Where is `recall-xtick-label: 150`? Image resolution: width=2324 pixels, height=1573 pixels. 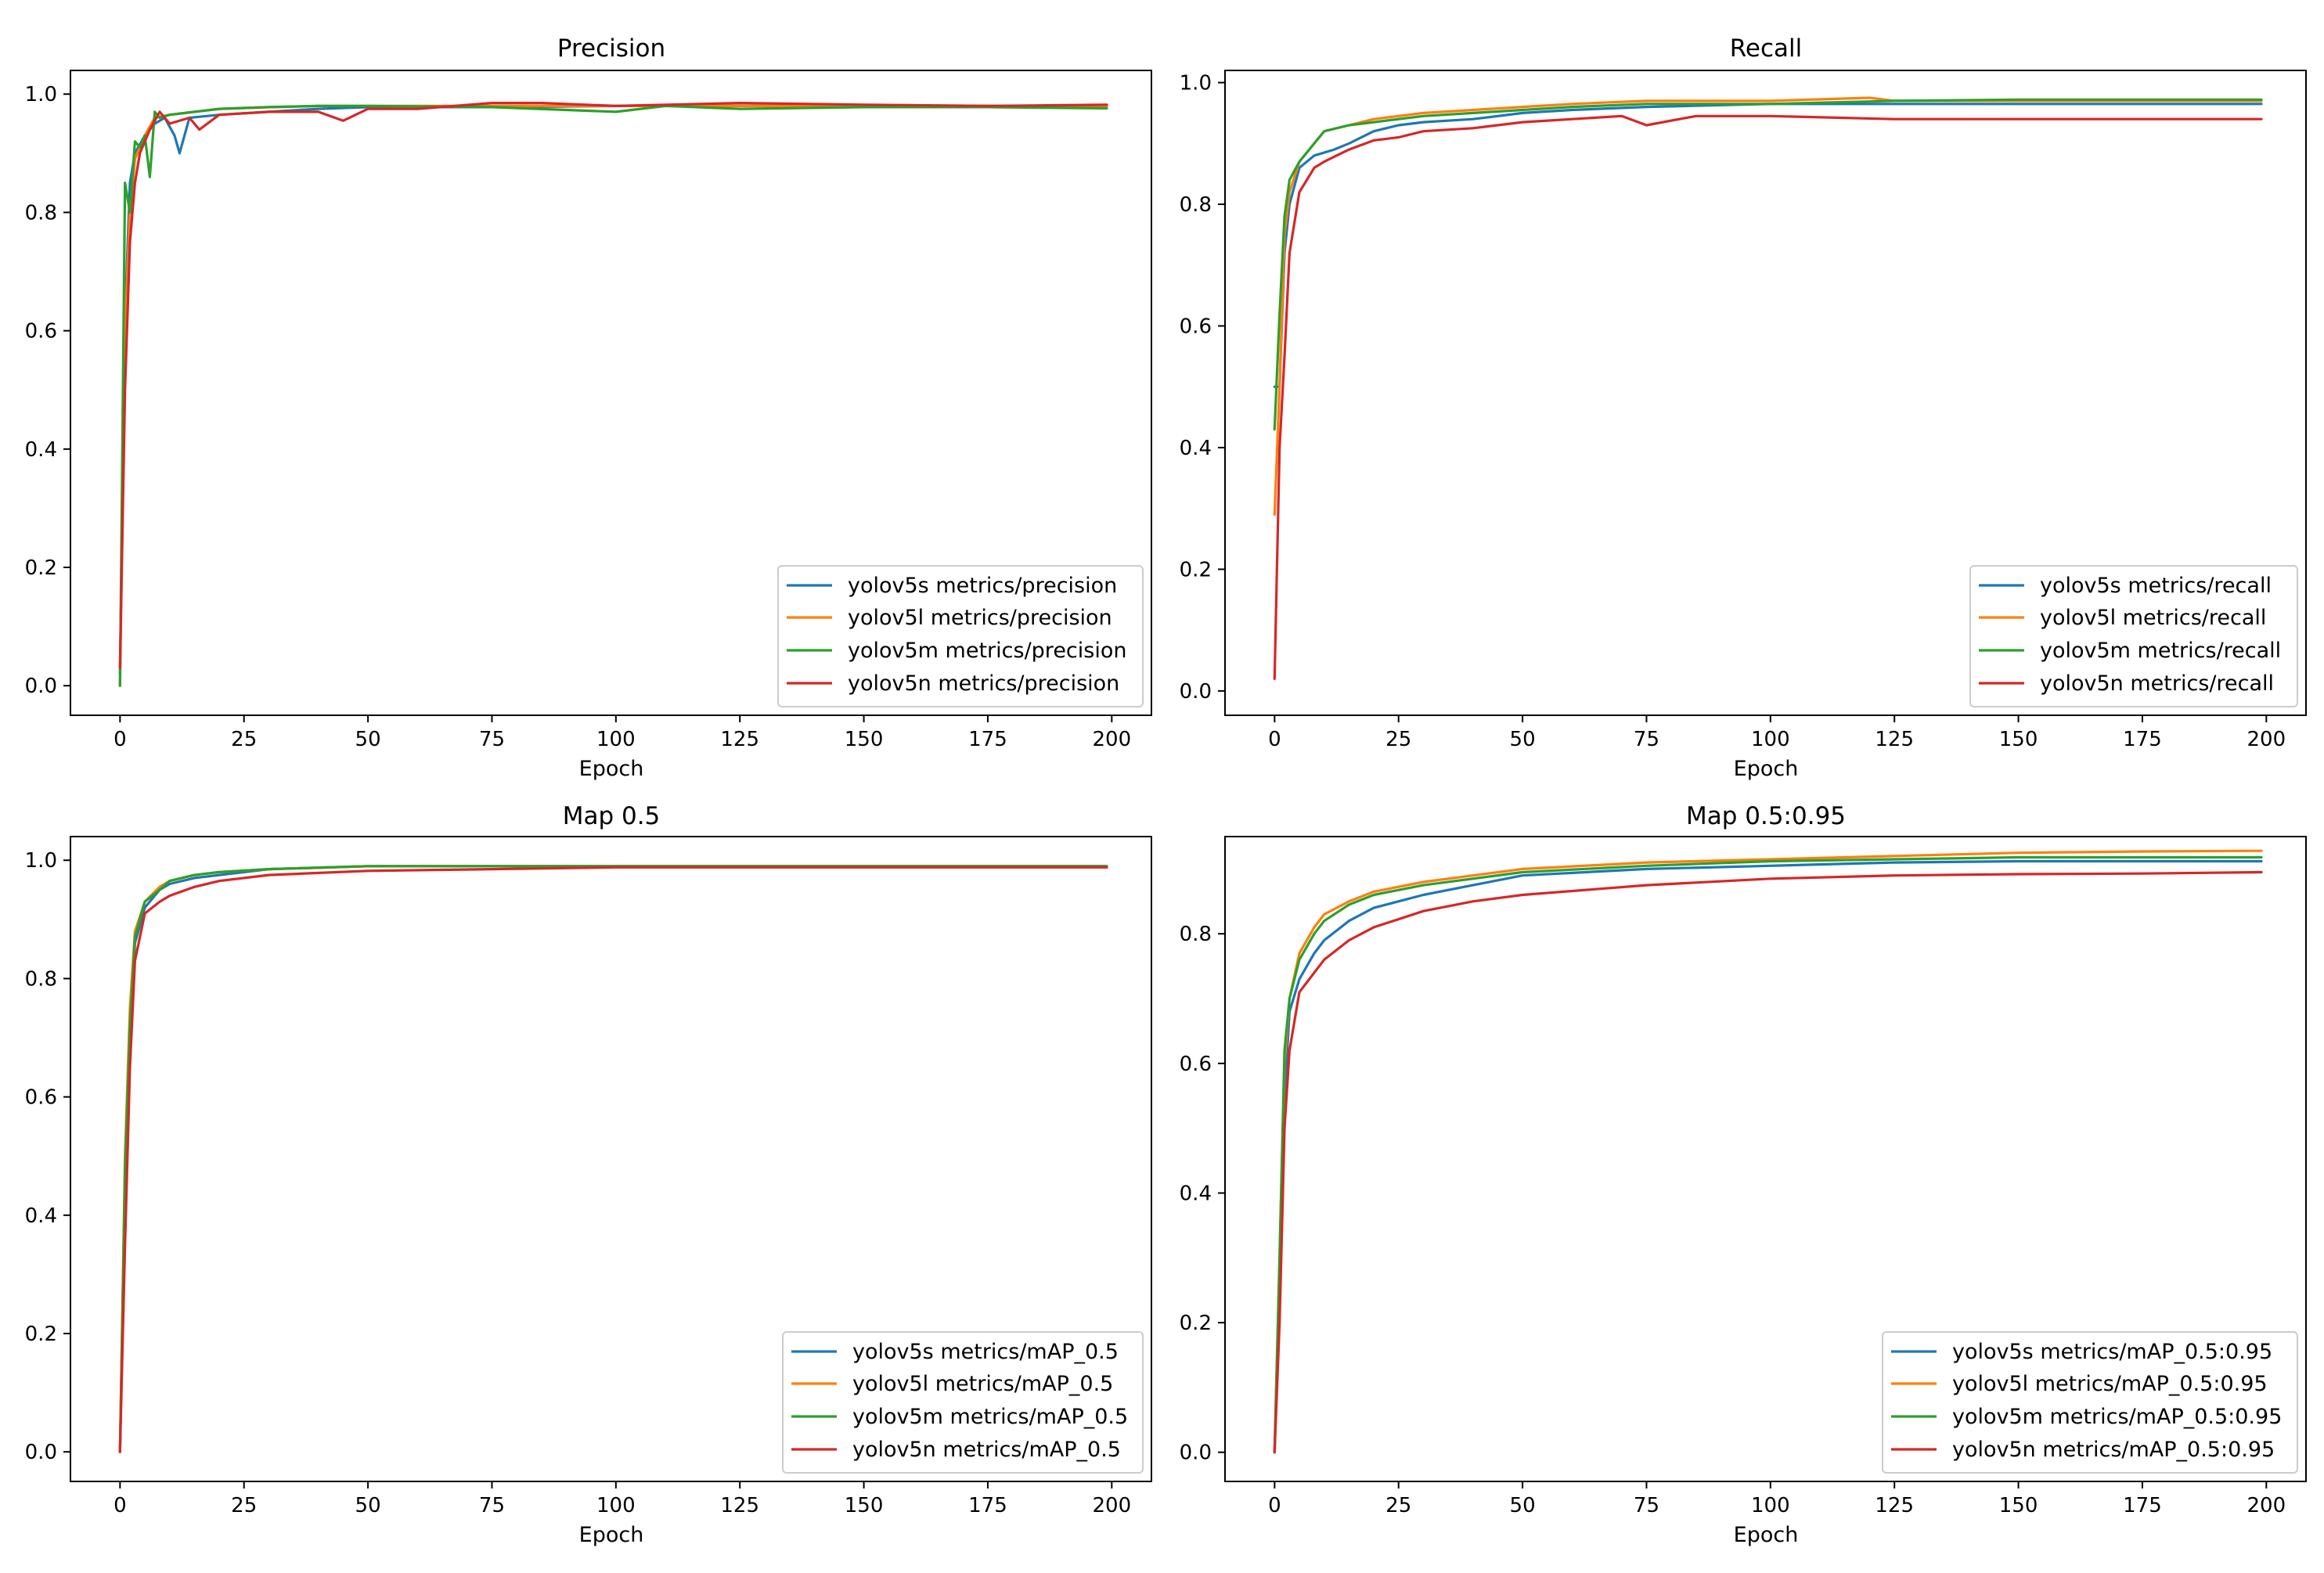 recall-xtick-label: 150 is located at coordinates (2018, 739).